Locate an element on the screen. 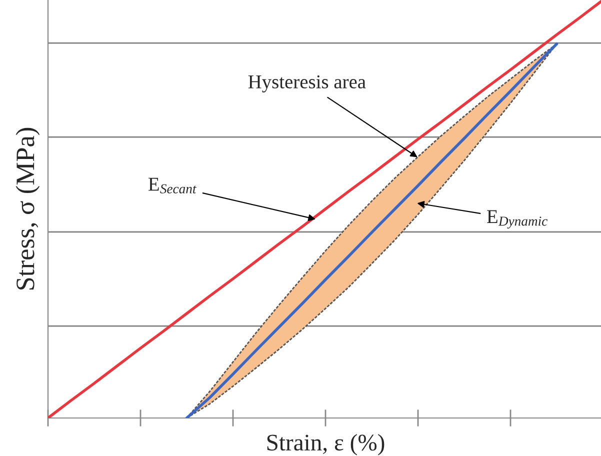 Image resolution: width=601 pixels, height=456 pixels. y-axis-title: Stress, σ (MPa) is located at coordinates (28, 209).